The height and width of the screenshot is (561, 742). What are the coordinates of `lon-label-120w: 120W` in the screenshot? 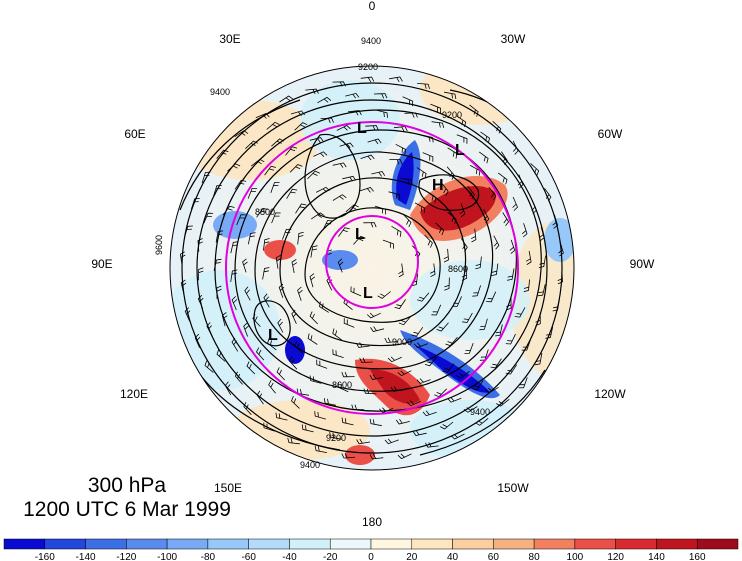 It's located at (610, 394).